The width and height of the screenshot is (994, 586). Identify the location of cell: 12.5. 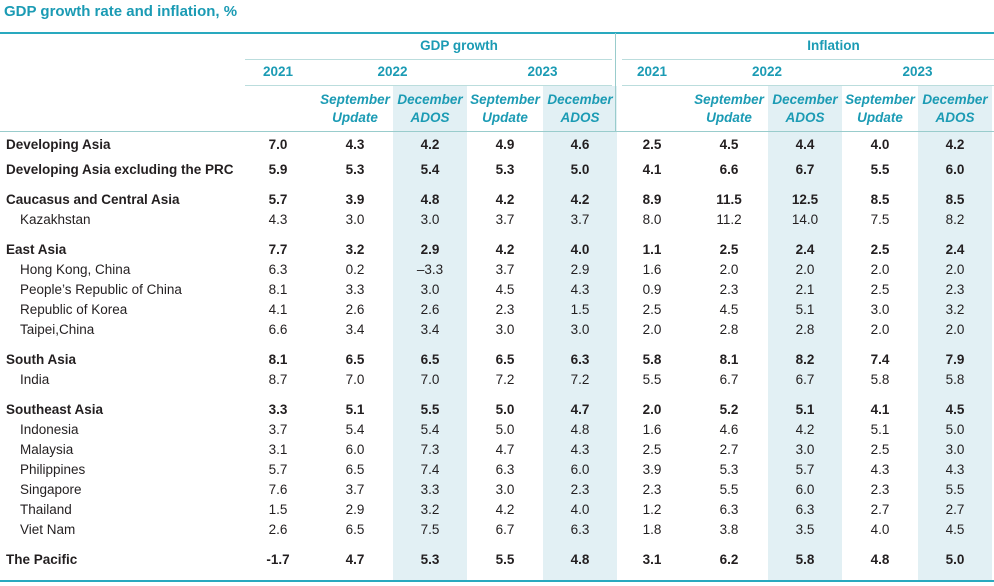
(805, 199).